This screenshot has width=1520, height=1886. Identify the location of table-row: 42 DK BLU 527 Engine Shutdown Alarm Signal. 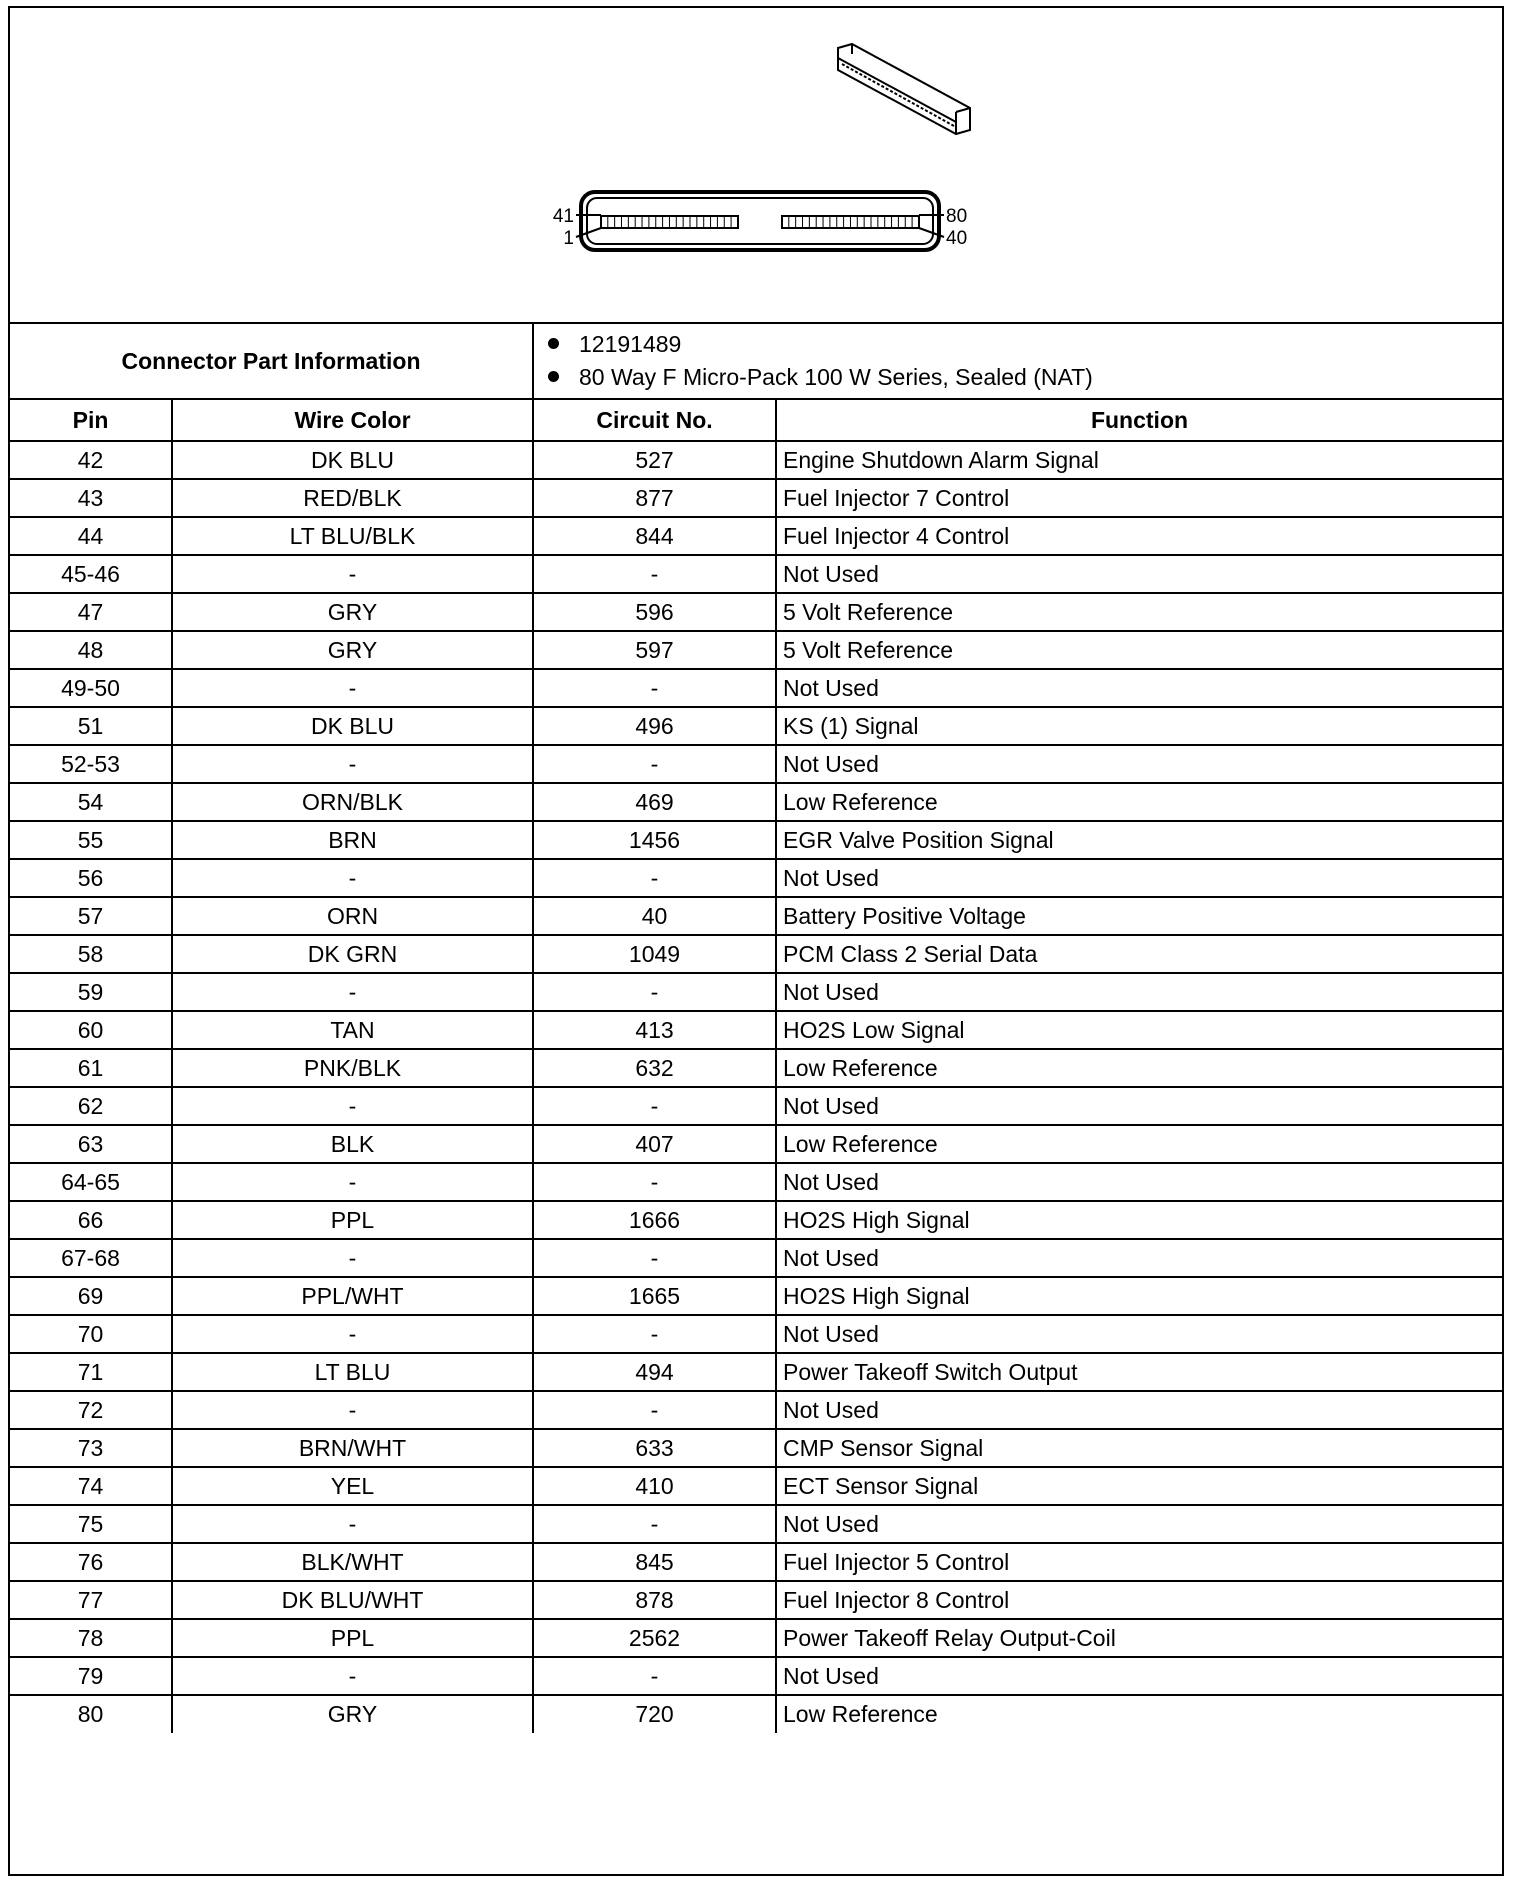
(756, 460).